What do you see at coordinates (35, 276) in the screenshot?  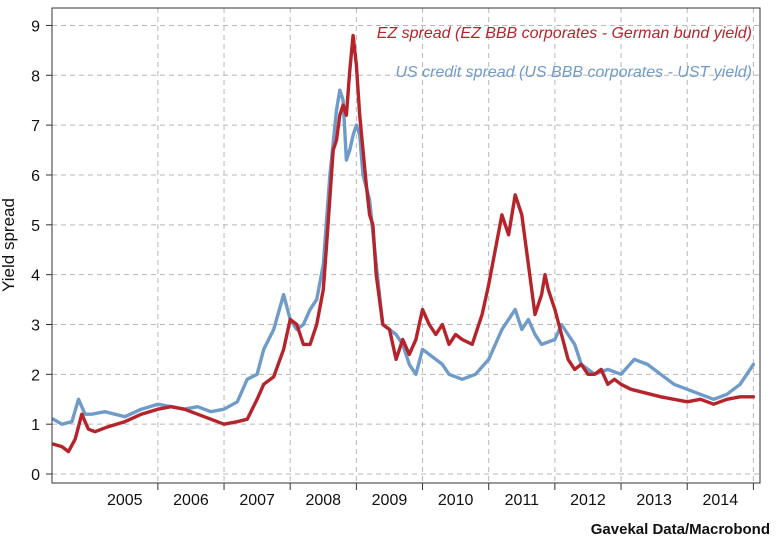 I see `y-tick-label: 4` at bounding box center [35, 276].